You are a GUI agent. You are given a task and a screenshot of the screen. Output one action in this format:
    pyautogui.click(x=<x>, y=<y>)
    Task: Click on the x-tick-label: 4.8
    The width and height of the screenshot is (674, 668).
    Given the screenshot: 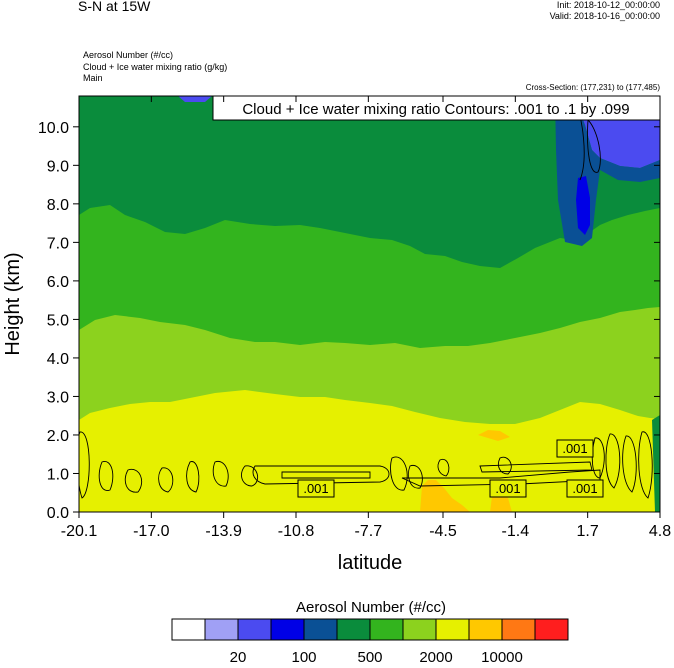 What is the action you would take?
    pyautogui.click(x=660, y=531)
    